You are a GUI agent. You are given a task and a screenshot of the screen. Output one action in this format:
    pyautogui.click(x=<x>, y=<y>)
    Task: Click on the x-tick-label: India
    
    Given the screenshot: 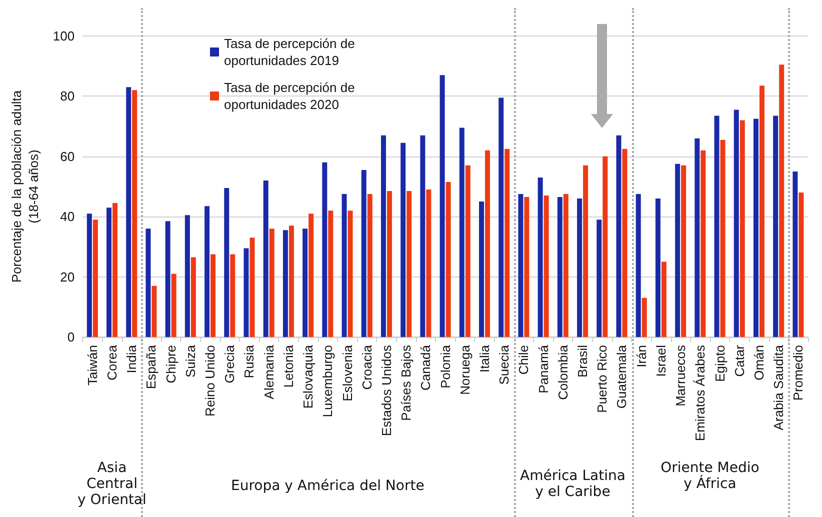 What is the action you would take?
    pyautogui.click(x=132, y=359)
    